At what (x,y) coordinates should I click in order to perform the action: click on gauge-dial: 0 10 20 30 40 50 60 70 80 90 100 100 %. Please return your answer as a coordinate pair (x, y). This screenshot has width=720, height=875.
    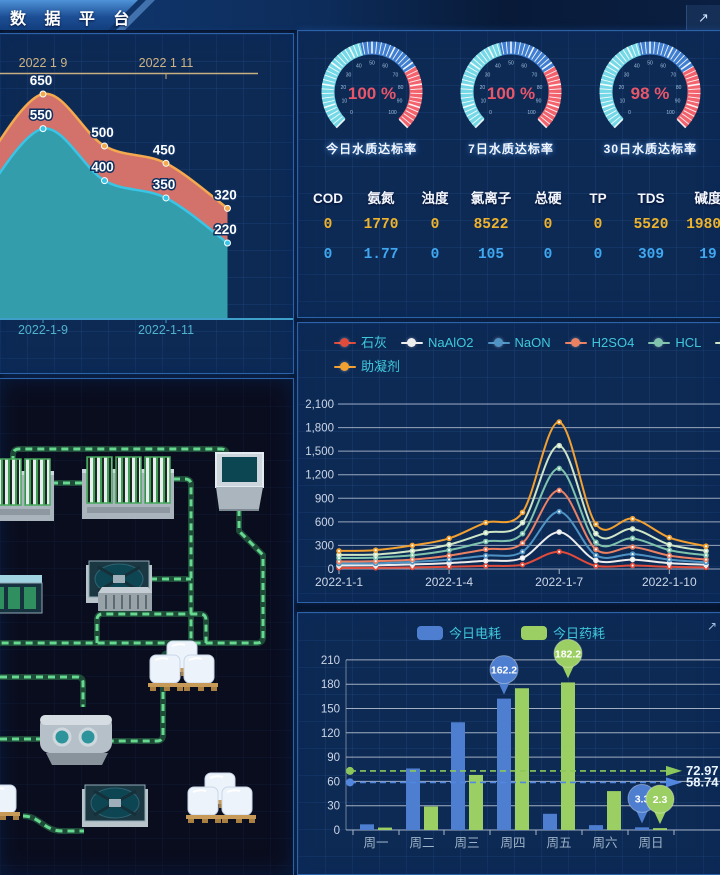
    Looking at the image, I should click on (510, 88).